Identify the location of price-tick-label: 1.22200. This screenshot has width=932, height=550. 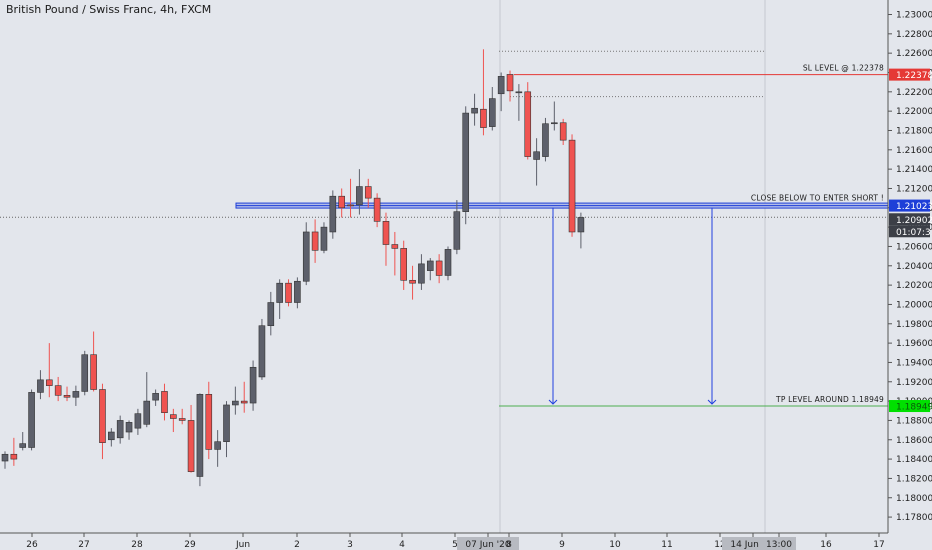
(914, 93).